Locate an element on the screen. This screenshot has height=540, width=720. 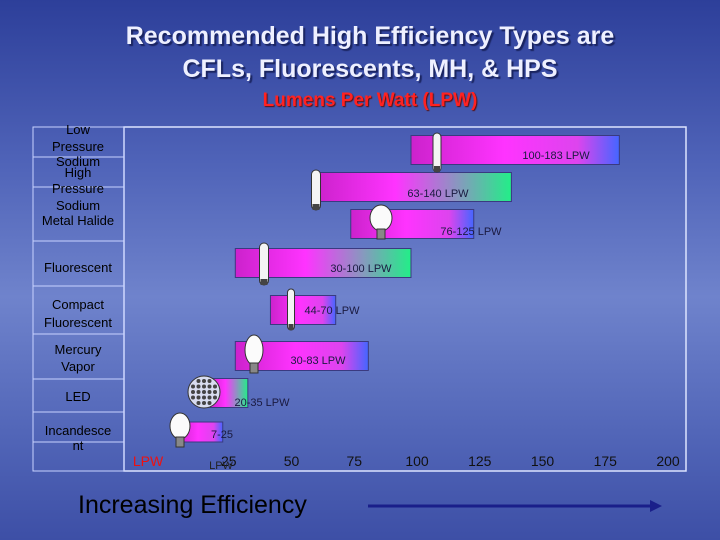
x-tick-label: 100 is located at coordinates (417, 461).